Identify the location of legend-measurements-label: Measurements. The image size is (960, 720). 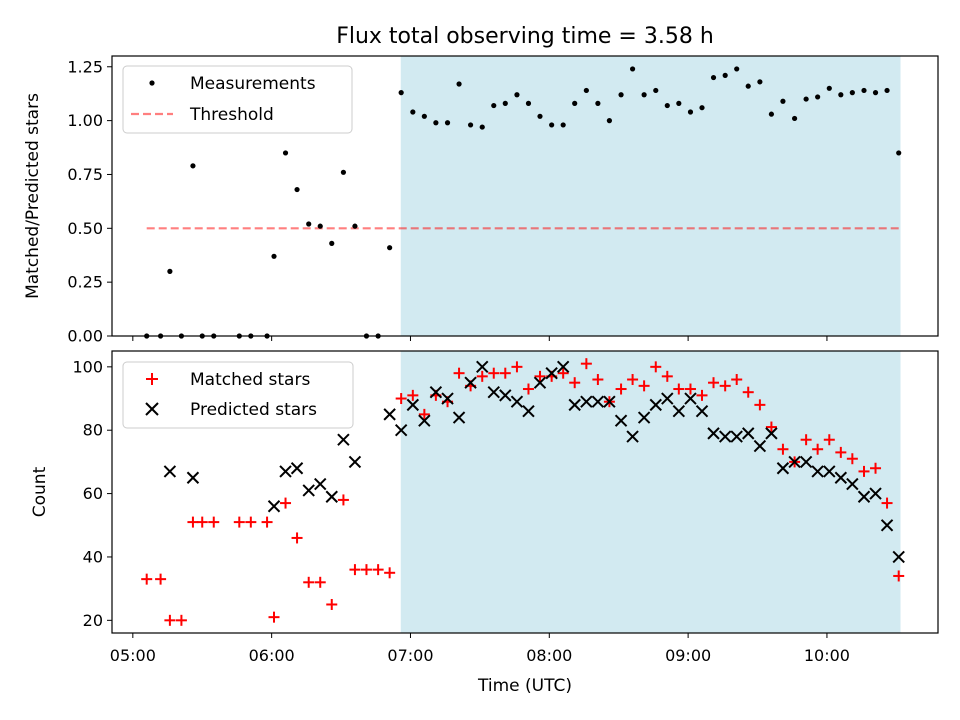
(253, 84).